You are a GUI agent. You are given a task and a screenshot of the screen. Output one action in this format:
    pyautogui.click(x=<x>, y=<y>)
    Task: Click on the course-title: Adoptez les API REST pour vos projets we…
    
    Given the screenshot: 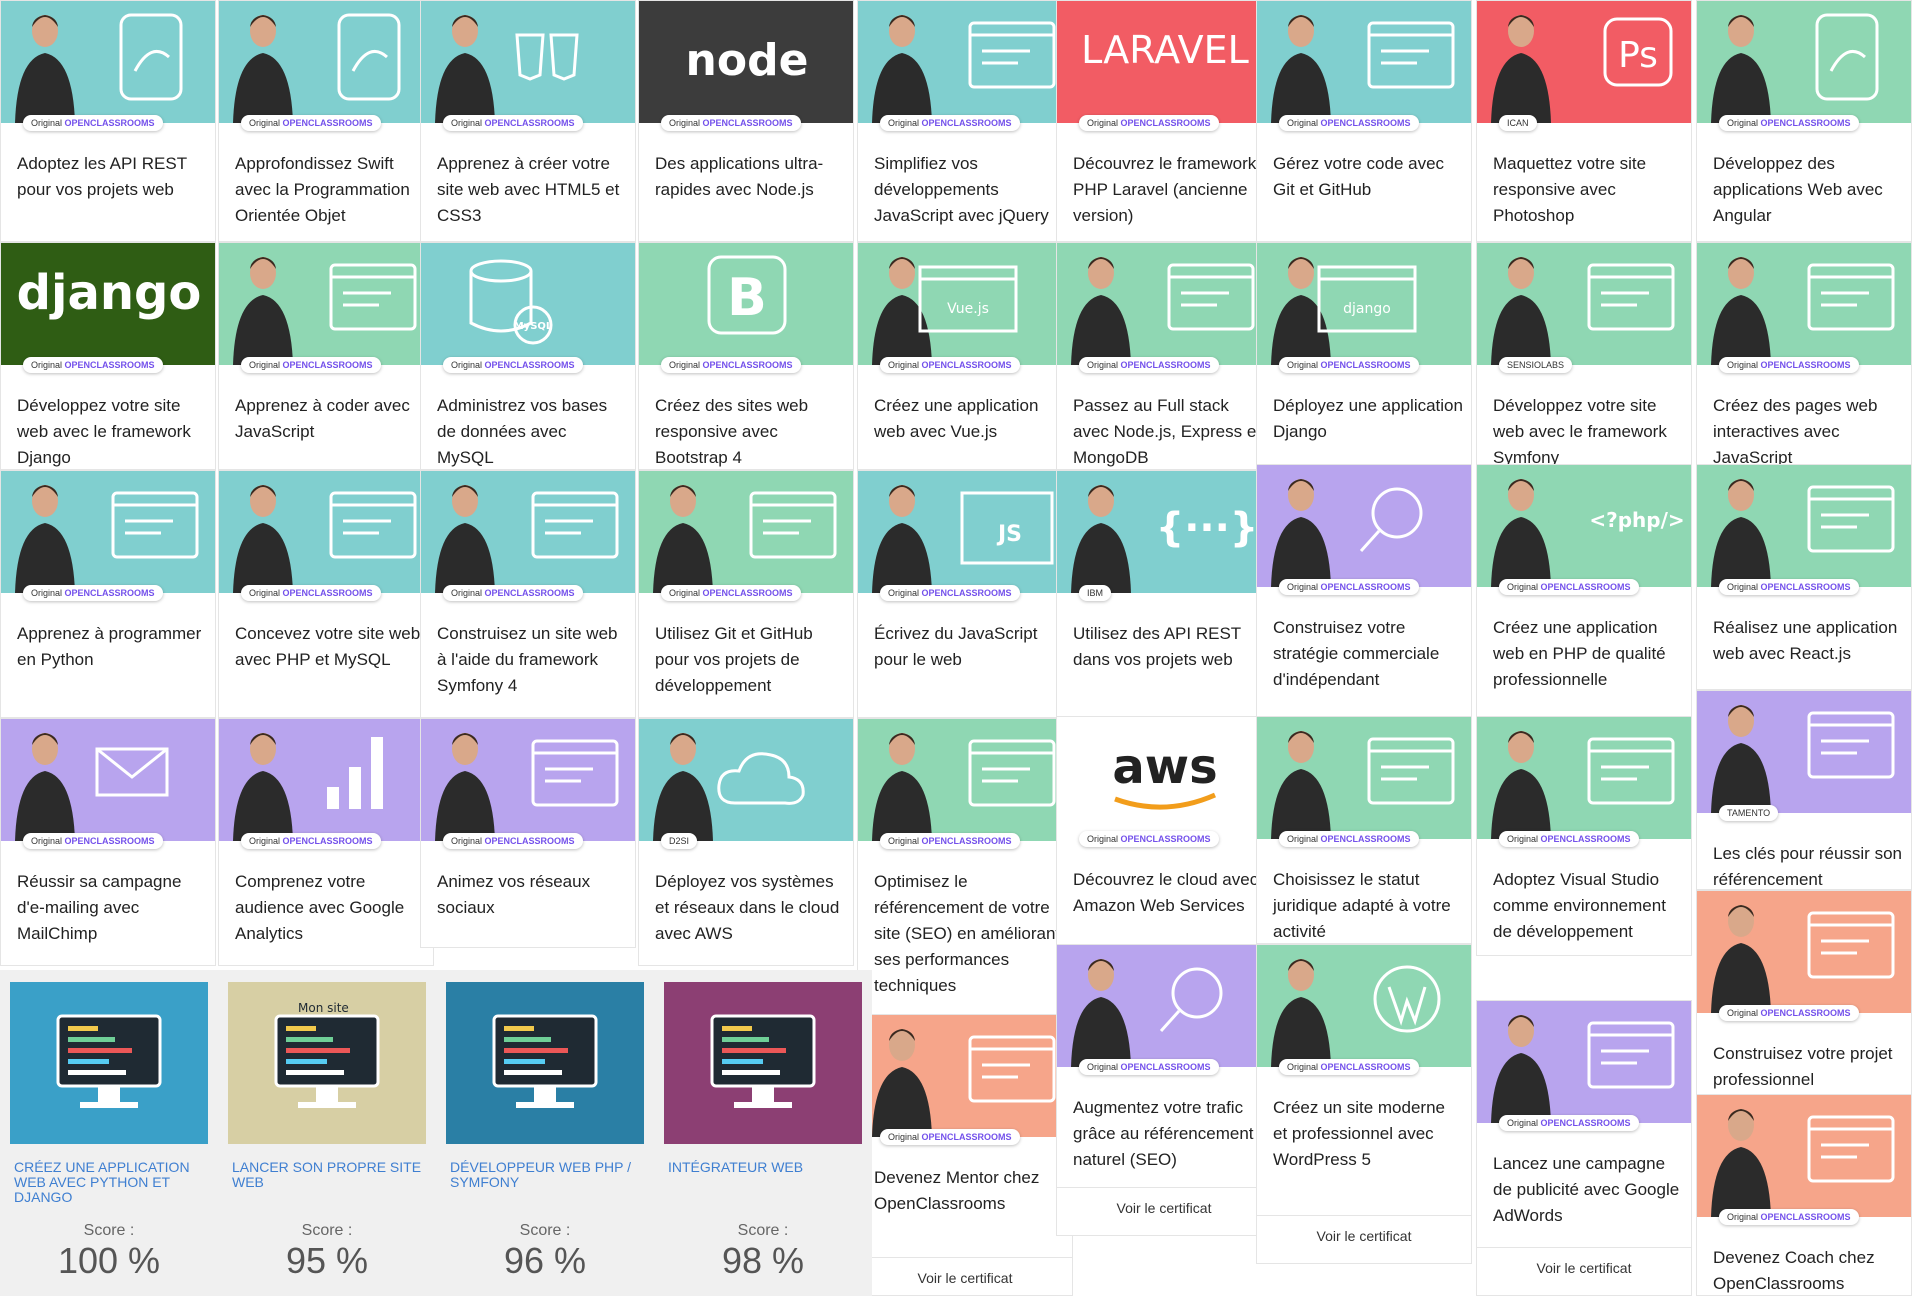 What is the action you would take?
    pyautogui.click(x=102, y=176)
    